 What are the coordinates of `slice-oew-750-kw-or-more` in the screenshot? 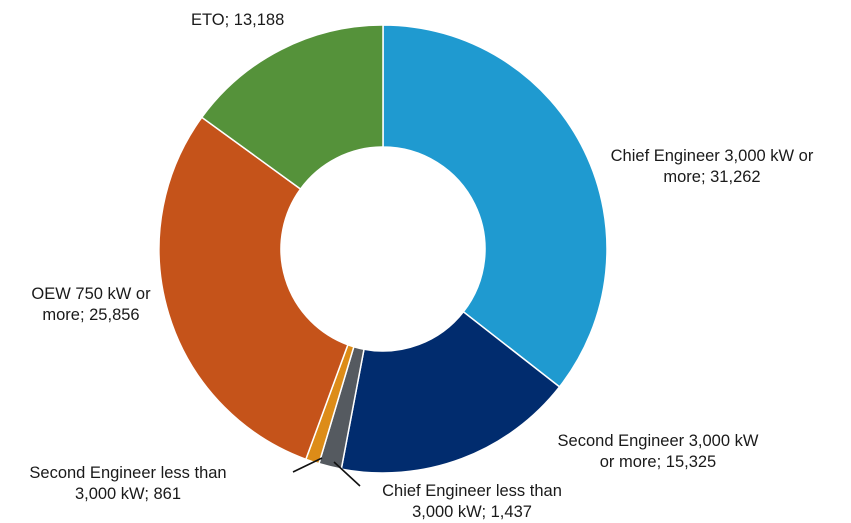 It's located at (253, 288).